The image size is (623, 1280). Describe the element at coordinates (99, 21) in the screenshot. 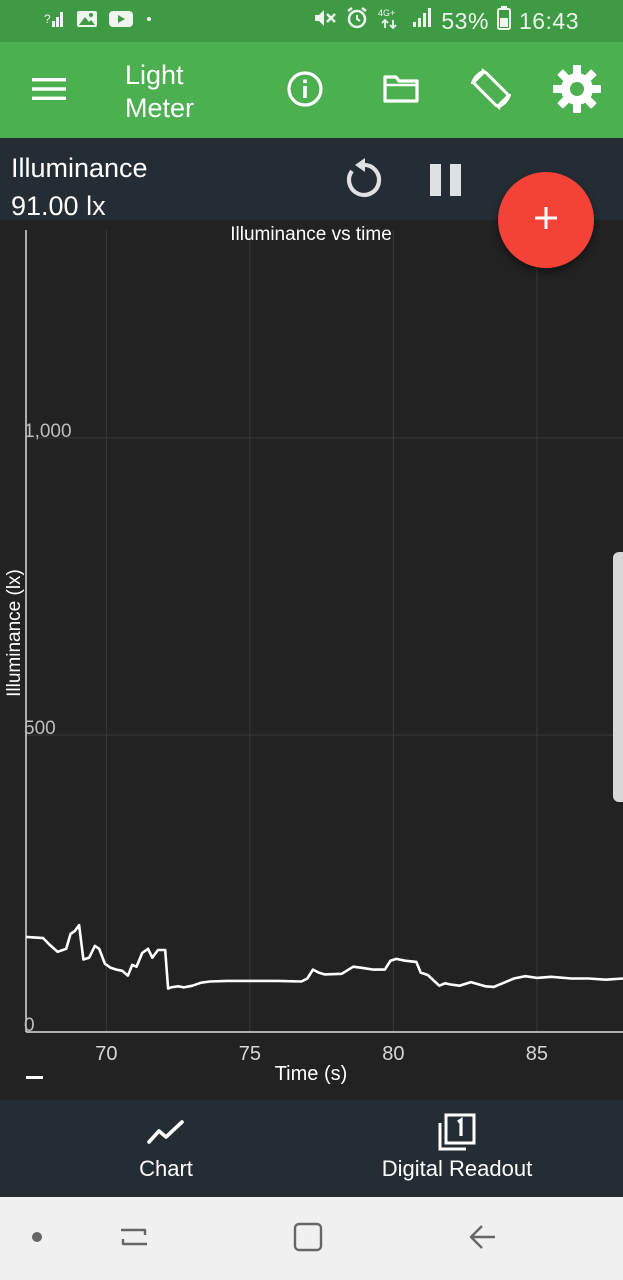

I see `status-left-icons: ?` at that location.